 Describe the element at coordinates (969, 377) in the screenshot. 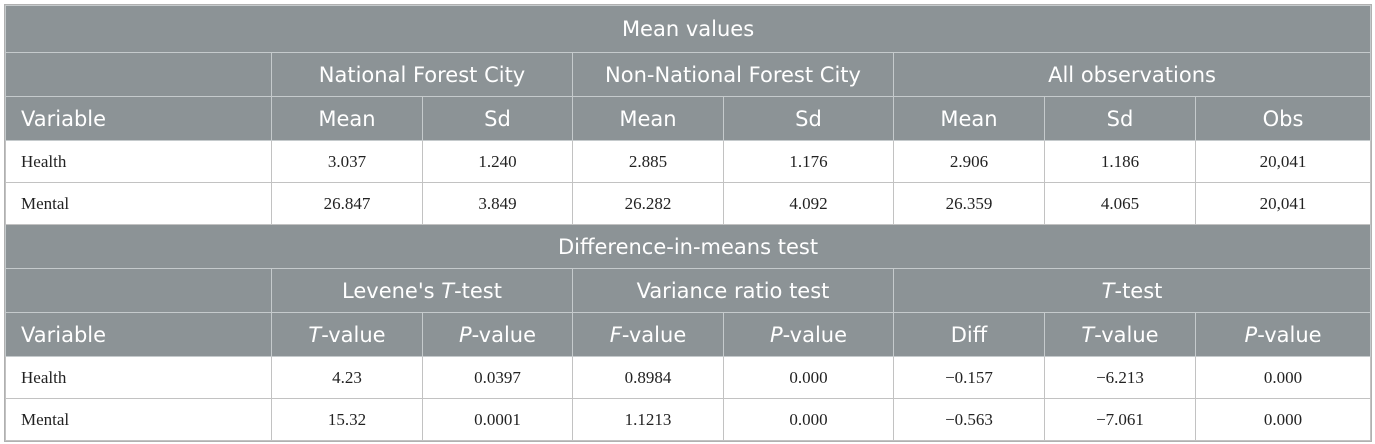

I see `table-cell: −0.157` at that location.